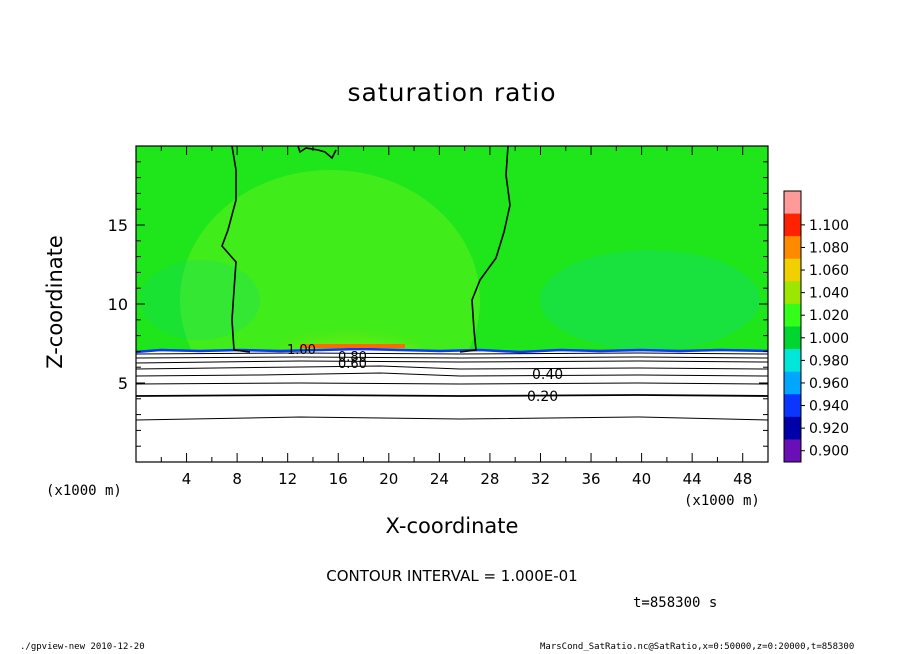 This screenshot has width=904, height=654. I want to click on x-tick-label: 32, so click(540, 479).